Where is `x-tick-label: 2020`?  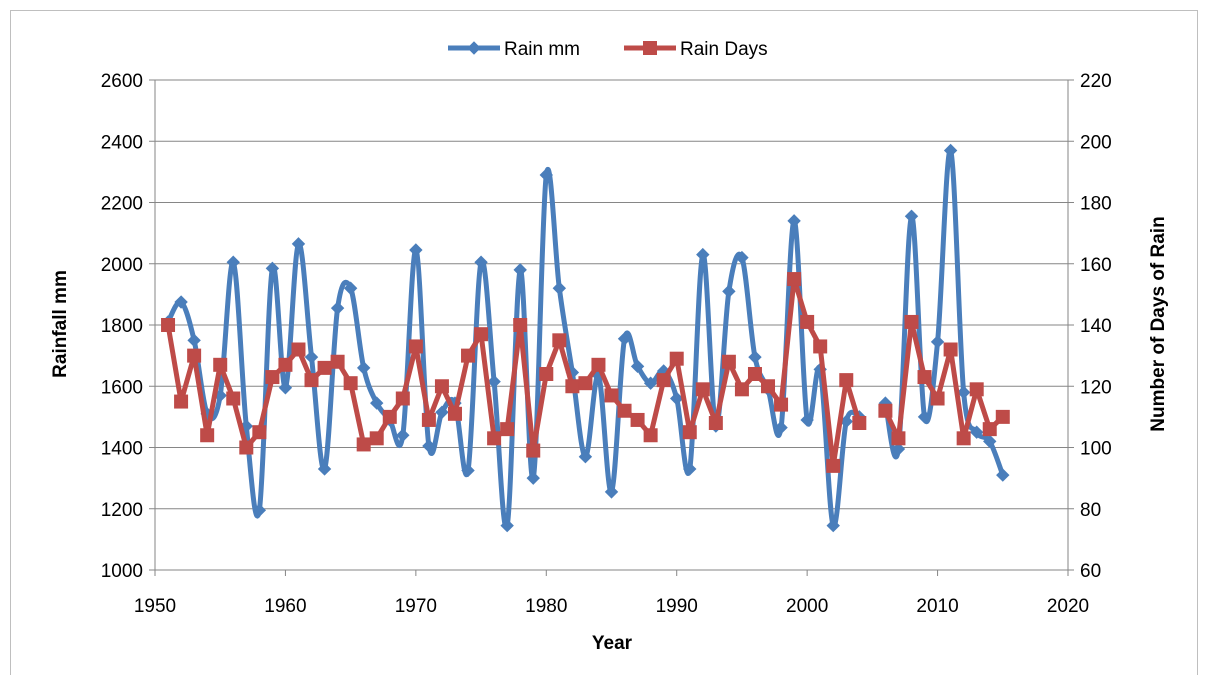
x-tick-label: 2020 is located at coordinates (1068, 606).